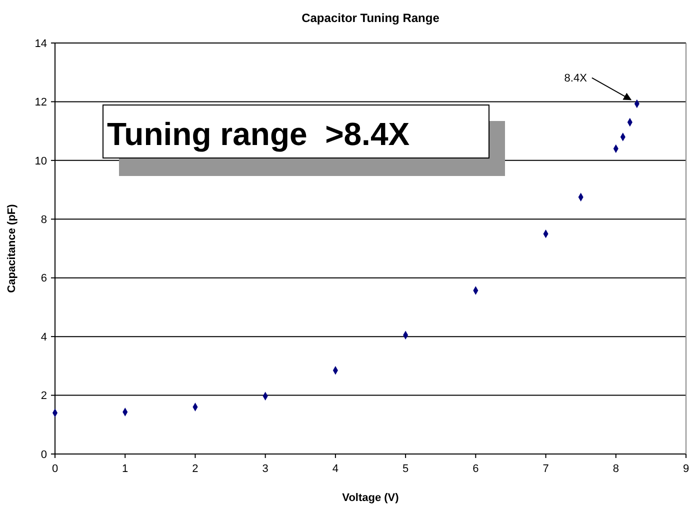 The width and height of the screenshot is (691, 513). I want to click on y-axis-title: Capacitance (pF), so click(12, 248).